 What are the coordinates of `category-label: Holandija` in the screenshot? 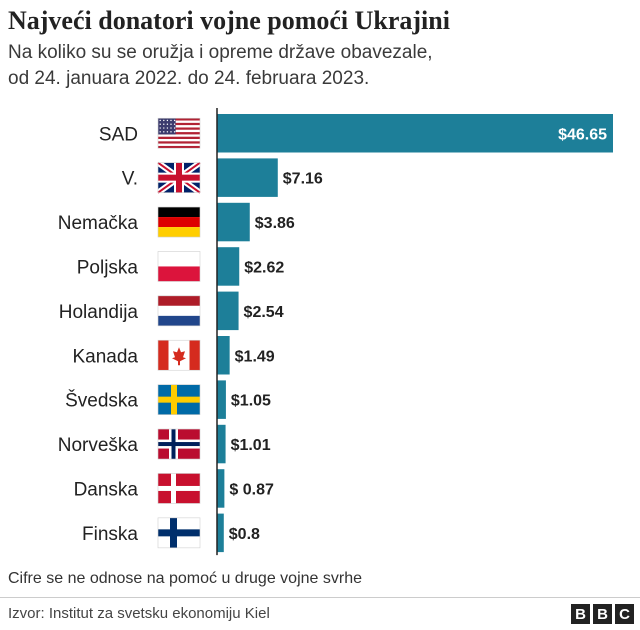 It's located at (99, 312).